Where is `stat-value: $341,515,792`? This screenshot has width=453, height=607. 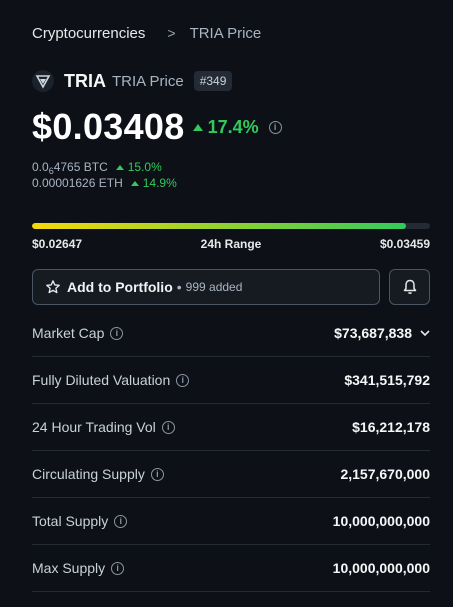 stat-value: $341,515,792 is located at coordinates (387, 380).